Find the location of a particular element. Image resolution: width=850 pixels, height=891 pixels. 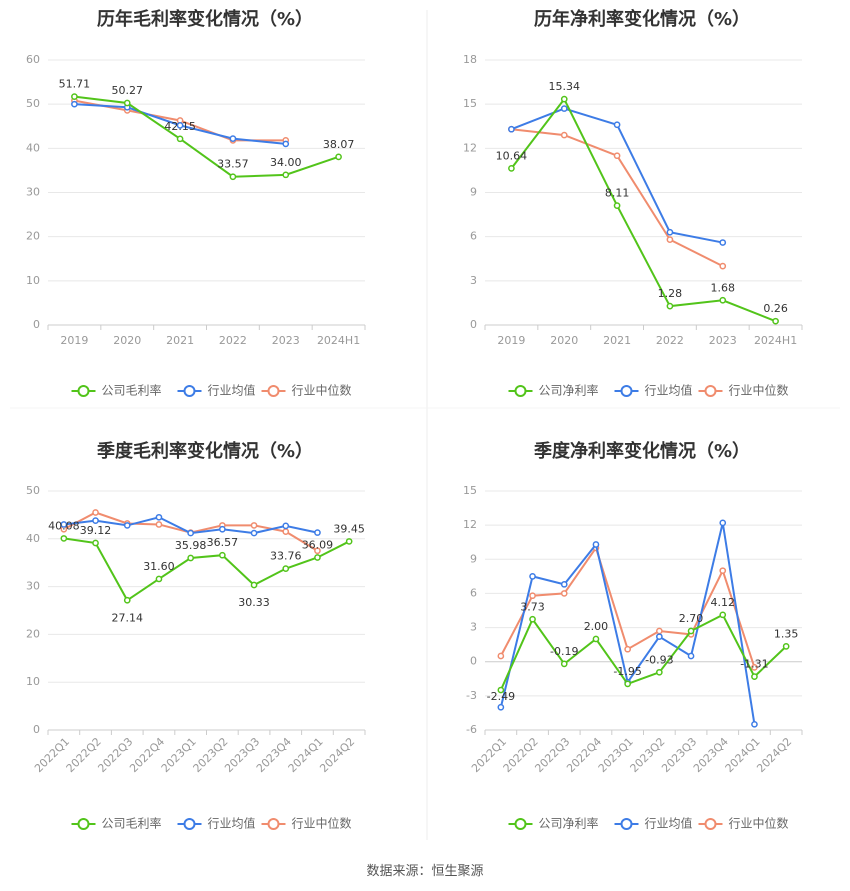

annual-gross-margin-legend-label: 行业均值 is located at coordinates (232, 390).